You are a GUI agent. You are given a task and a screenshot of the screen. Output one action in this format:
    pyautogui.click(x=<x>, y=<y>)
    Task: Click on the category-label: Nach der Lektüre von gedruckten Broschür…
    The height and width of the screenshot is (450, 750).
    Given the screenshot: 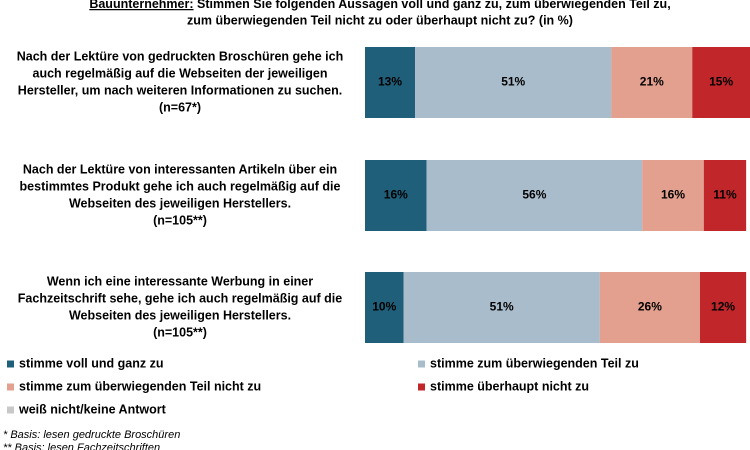 What is the action you would take?
    pyautogui.click(x=180, y=56)
    